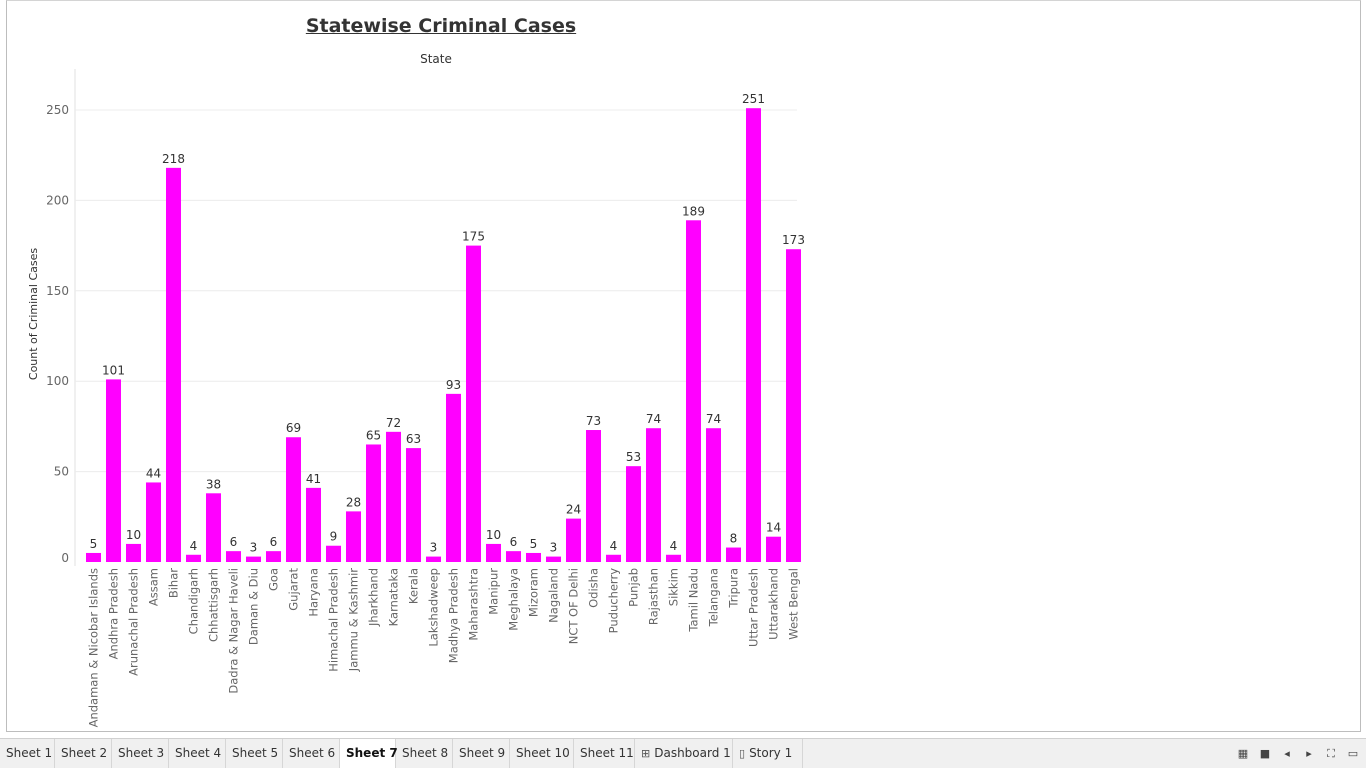 The image size is (1366, 768). Describe the element at coordinates (436, 59) in the screenshot. I see `column-header-label: State` at that location.